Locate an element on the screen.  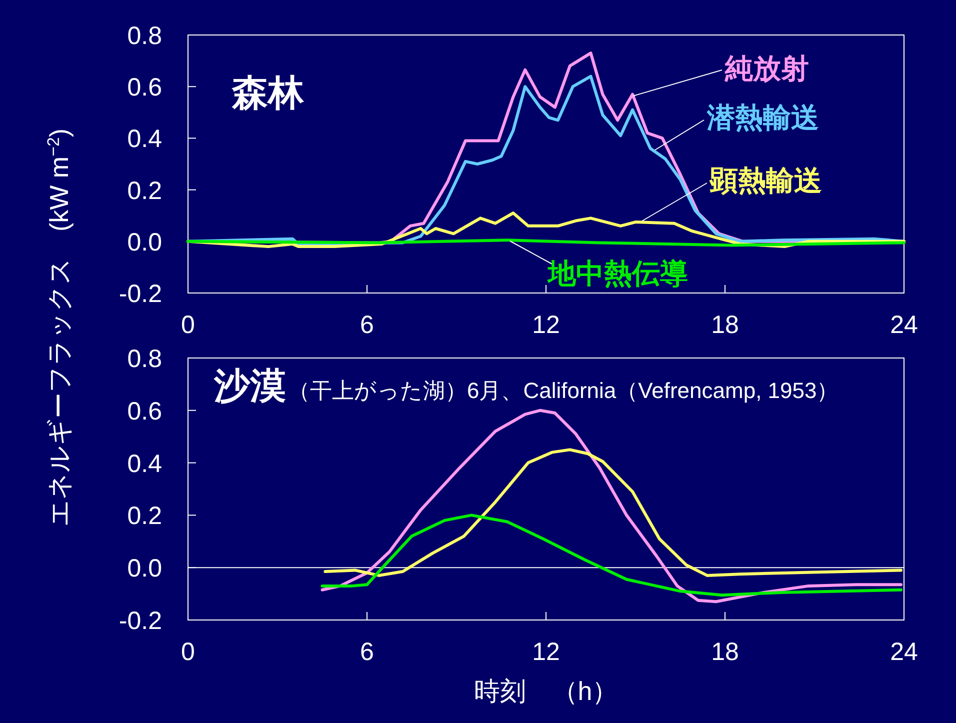
series-label: 潜熱輸送 is located at coordinates (762, 117).